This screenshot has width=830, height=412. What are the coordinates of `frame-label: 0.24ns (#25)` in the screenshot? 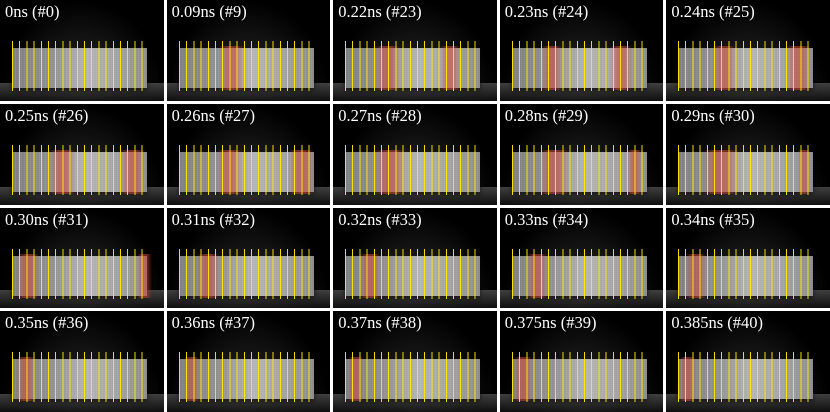 It's located at (713, 11).